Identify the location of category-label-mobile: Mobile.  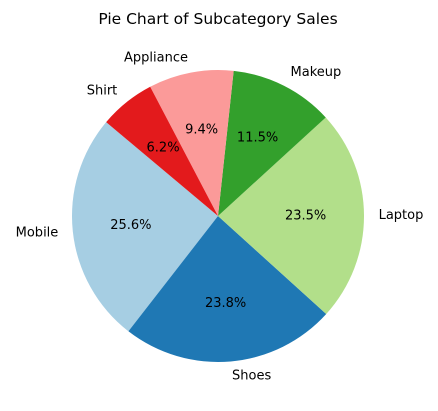
(37, 233).